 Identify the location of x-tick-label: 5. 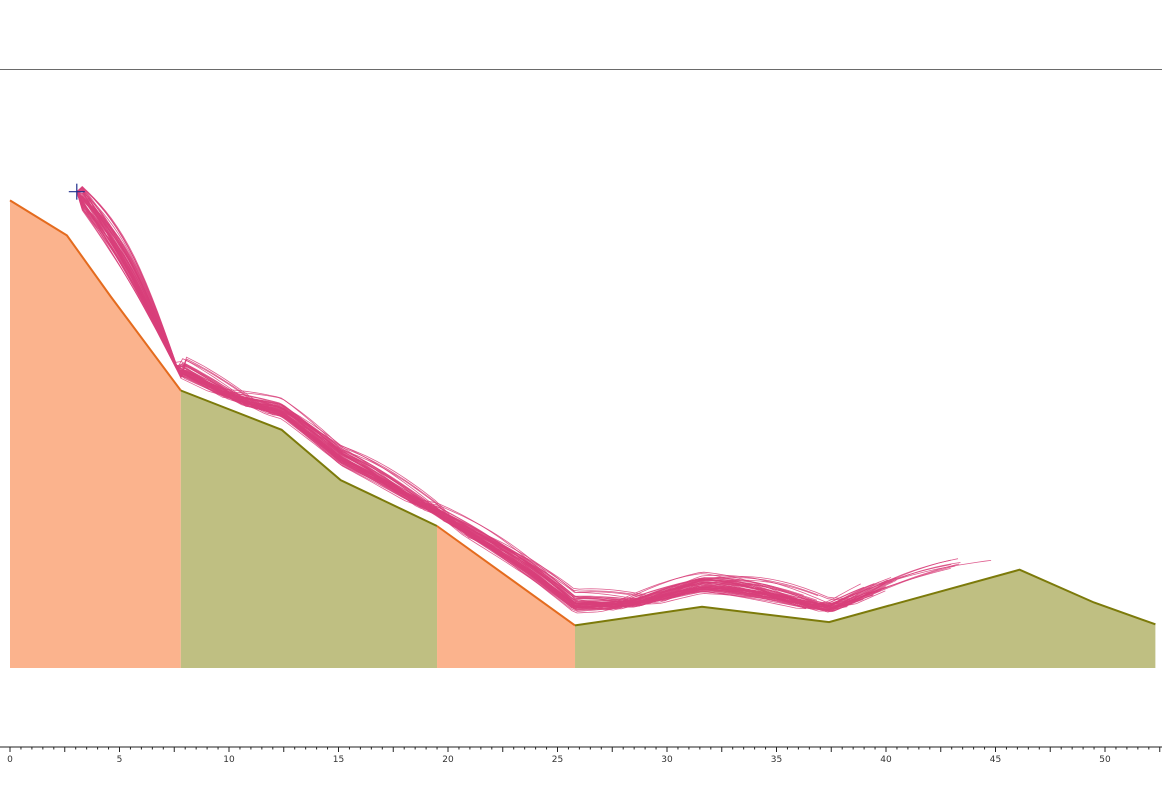
(120, 760).